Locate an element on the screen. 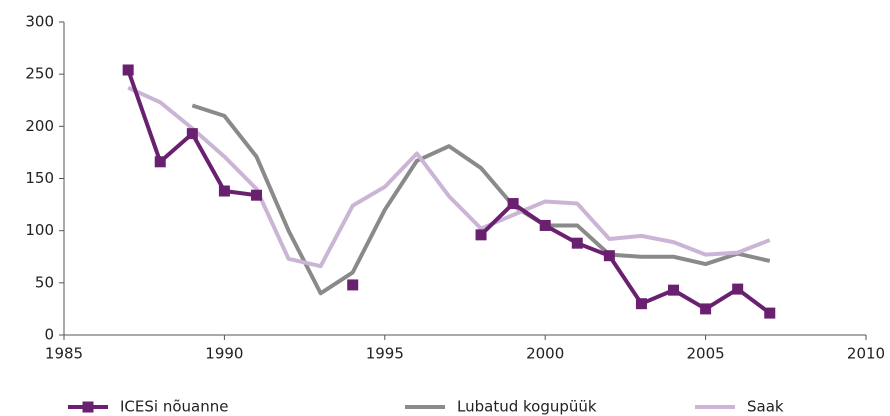 This screenshot has width=890, height=416. legend-label: ICESi nõuanne is located at coordinates (174, 407).